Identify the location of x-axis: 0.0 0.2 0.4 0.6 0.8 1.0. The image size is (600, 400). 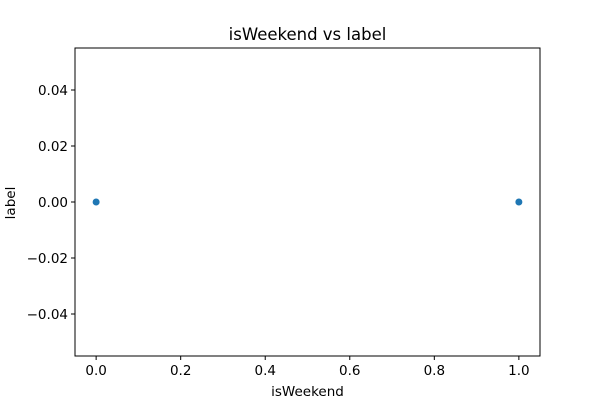
(307, 367).